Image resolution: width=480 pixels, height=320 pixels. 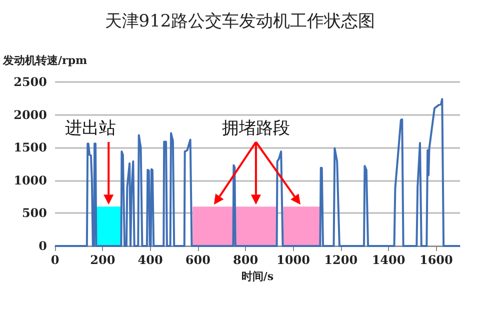 What do you see at coordinates (197, 260) in the screenshot?
I see `x-tick-label: 600` at bounding box center [197, 260].